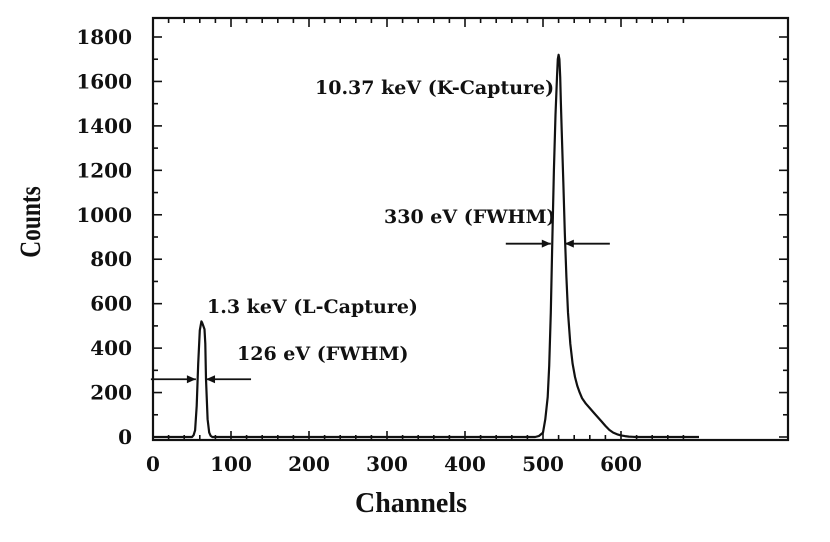 The image size is (830, 542). What do you see at coordinates (309, 464) in the screenshot?
I see `x-tick-label: 200` at bounding box center [309, 464].